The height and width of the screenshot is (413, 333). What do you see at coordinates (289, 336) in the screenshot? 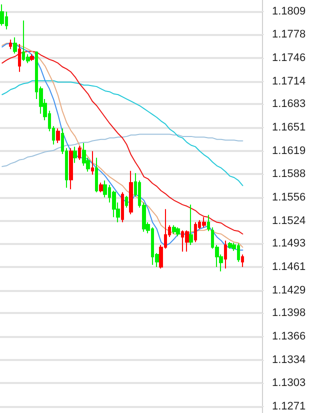
I see `y-tick-label: 1.1366` at bounding box center [289, 336].